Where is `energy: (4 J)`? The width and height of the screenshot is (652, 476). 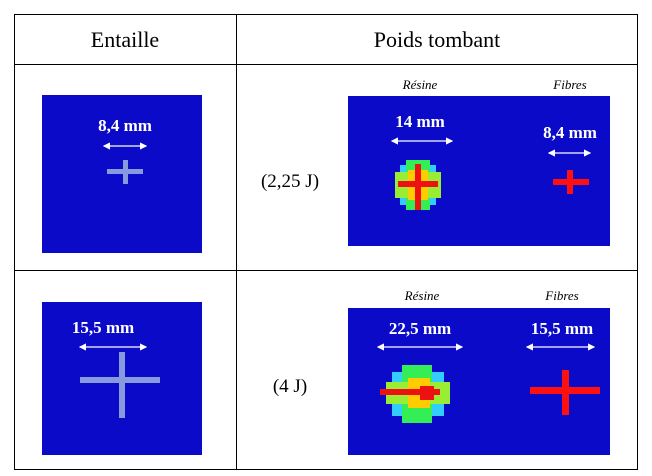
energy: (4 J) is located at coordinates (290, 386).